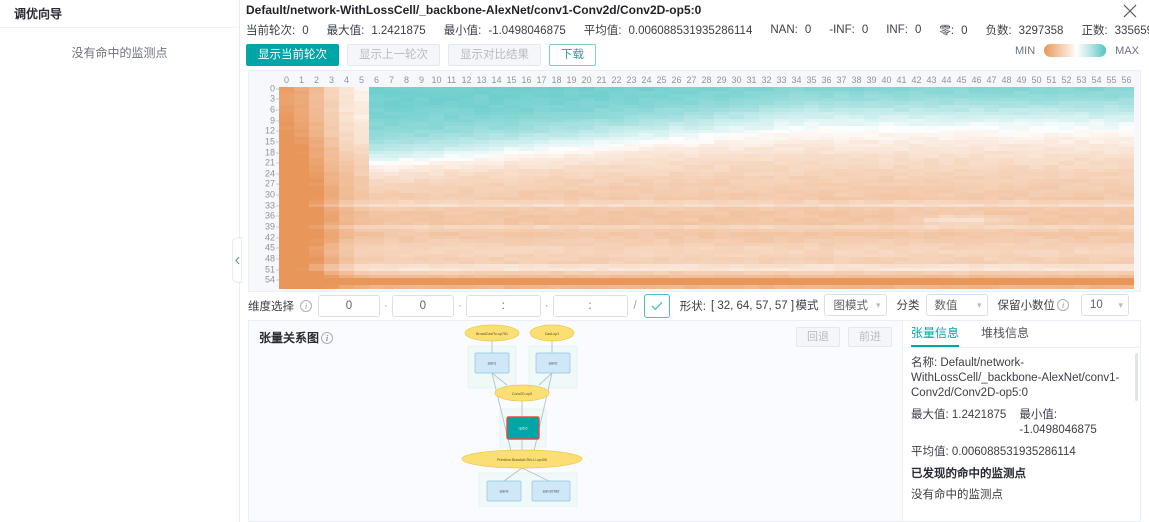 Image resolution: width=1149 pixels, height=522 pixels. Describe the element at coordinates (466, 80) in the screenshot. I see `x-axis-tick: 12` at that location.